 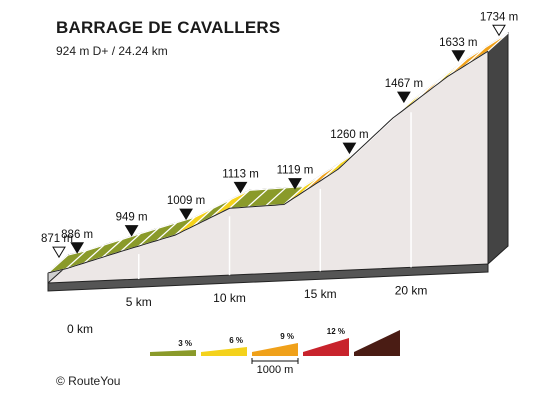 I want to click on elevation-label: 1260 m, so click(x=349, y=135).